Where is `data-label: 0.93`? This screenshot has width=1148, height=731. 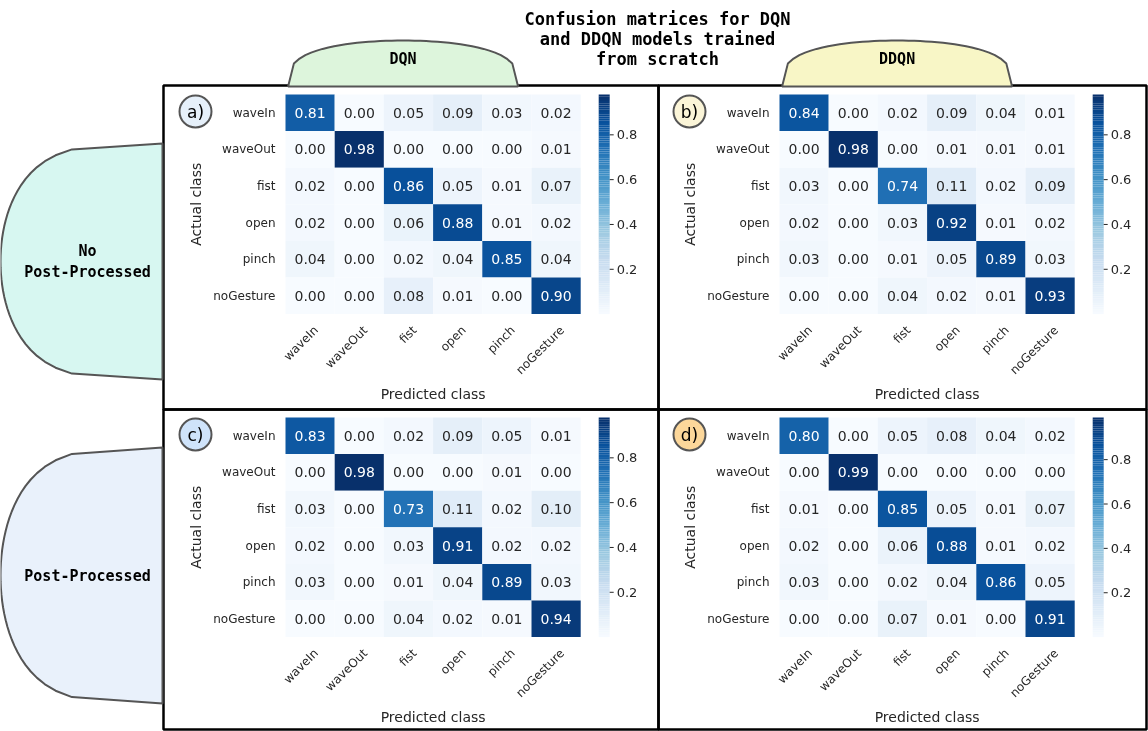 data-label: 0.93 is located at coordinates (1050, 295).